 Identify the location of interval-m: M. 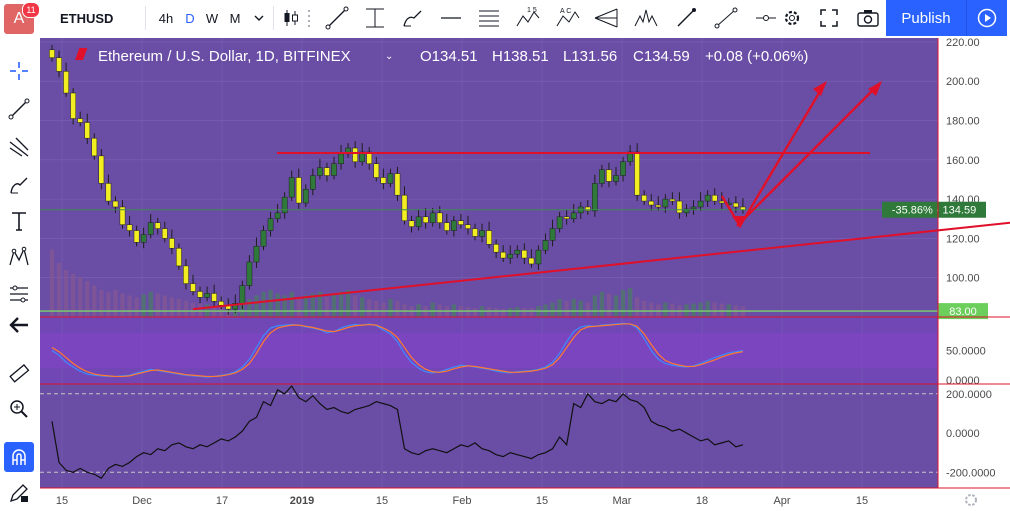
(235, 18).